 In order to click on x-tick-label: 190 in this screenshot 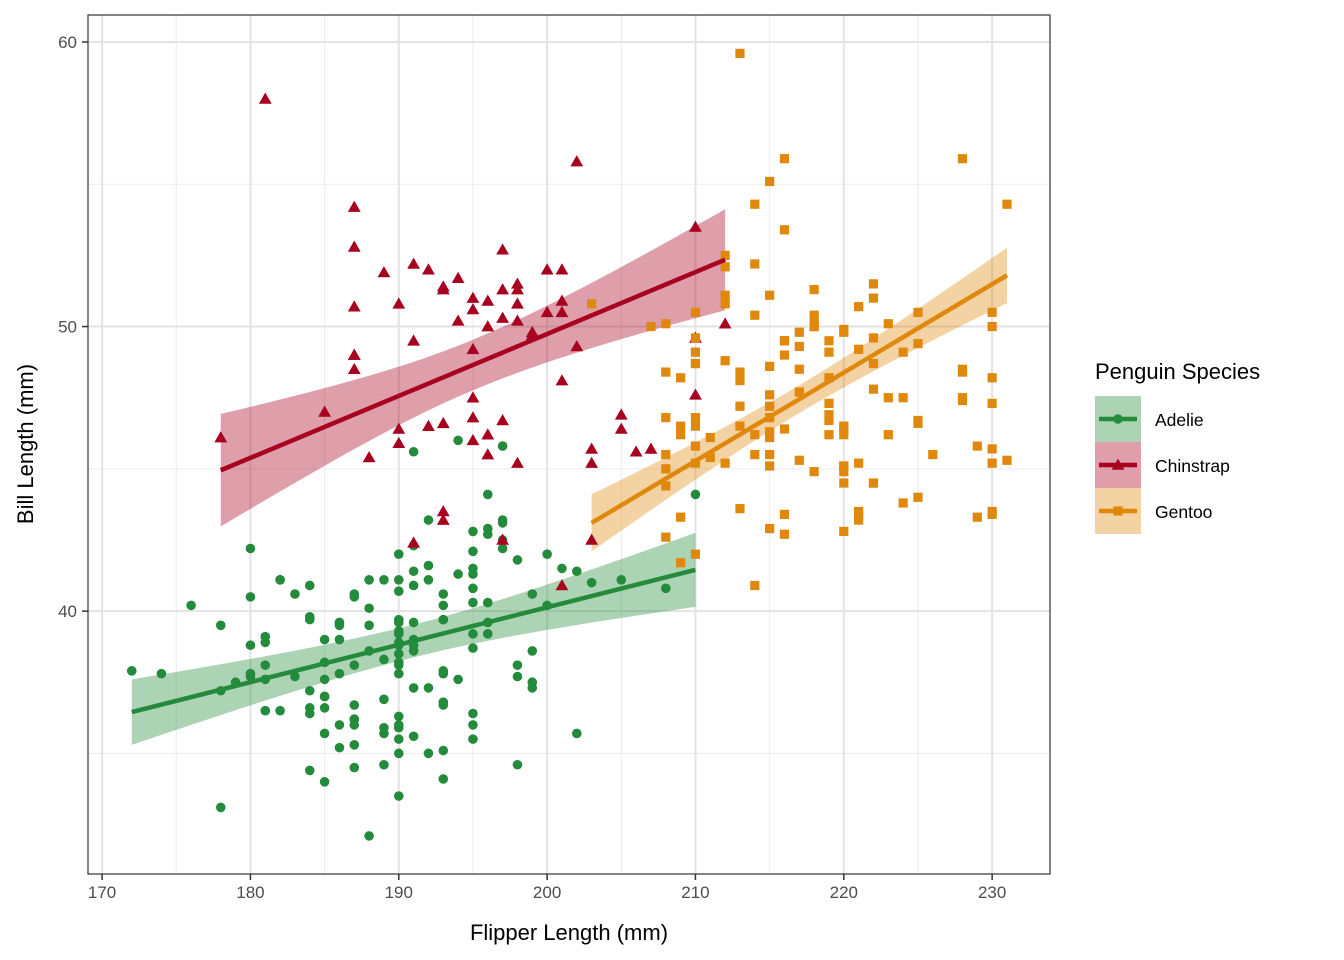, I will do `click(399, 892)`.